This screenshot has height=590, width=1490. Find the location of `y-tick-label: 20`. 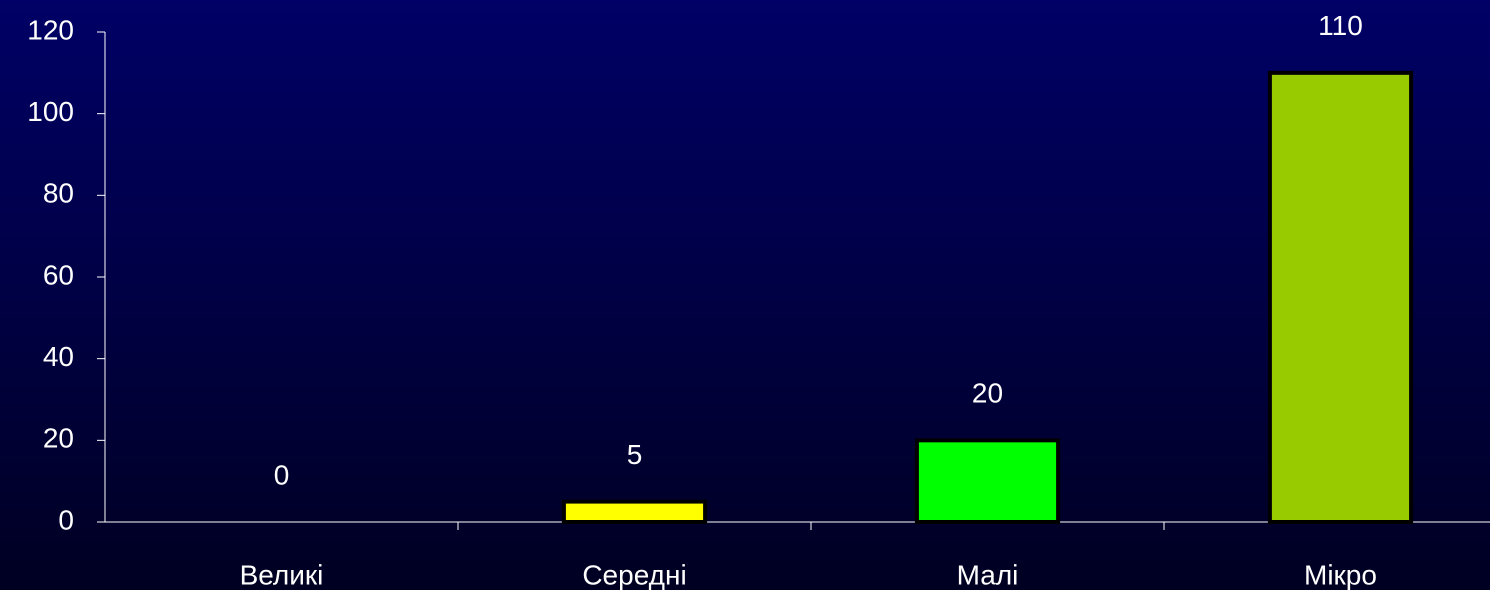

y-tick-label: 20 is located at coordinates (58, 438).